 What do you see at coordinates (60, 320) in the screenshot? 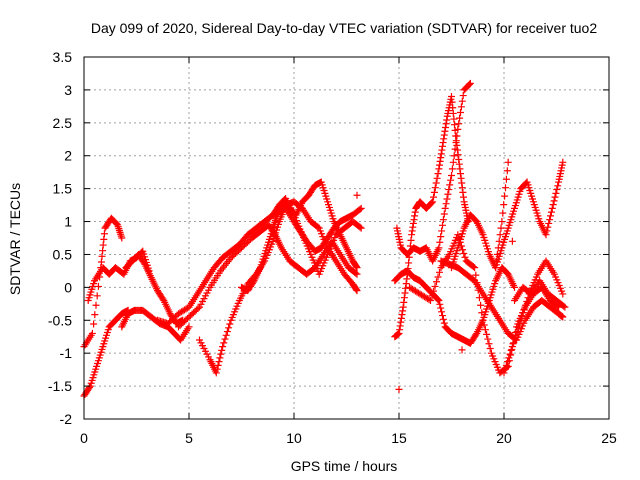
I see `y-tick-label: -0.5` at bounding box center [60, 320].